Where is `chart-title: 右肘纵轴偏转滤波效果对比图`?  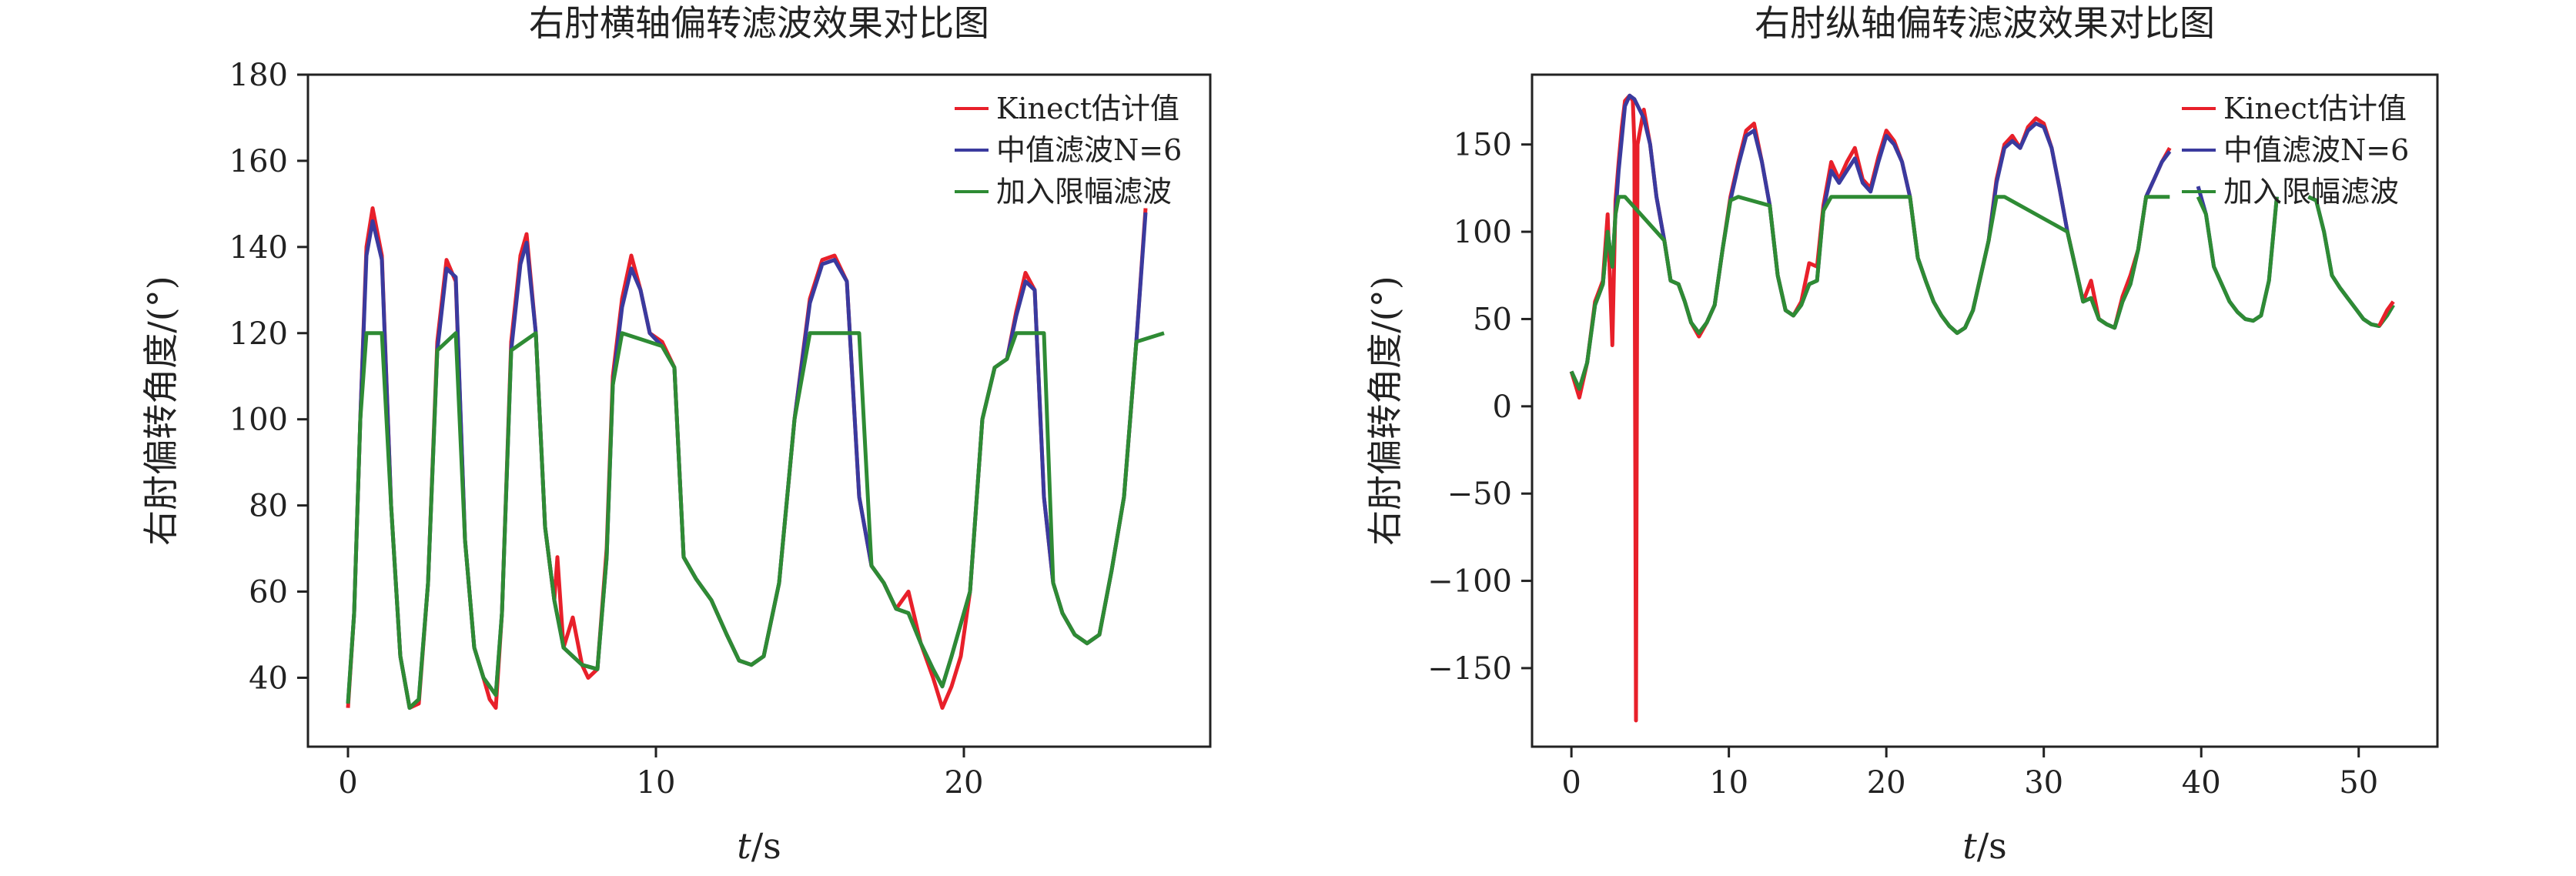
chart-title: 右肘纵轴偏转滤波效果对比图 is located at coordinates (1985, 23).